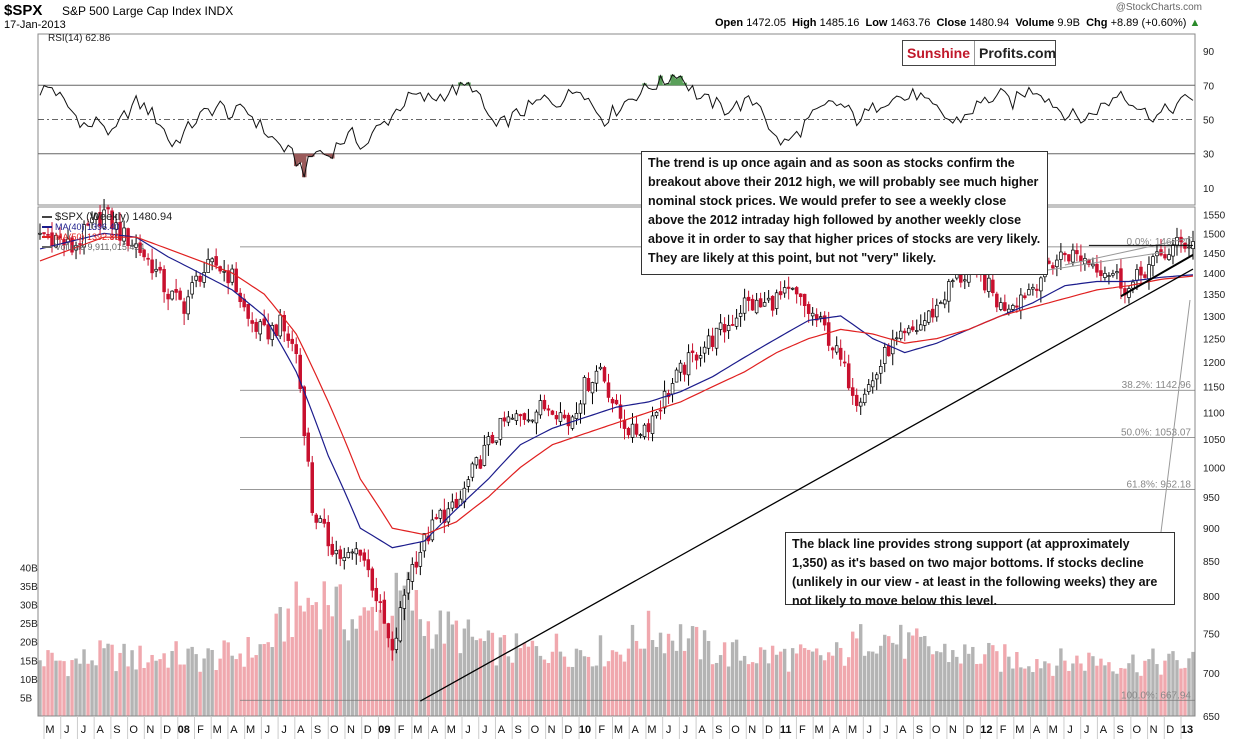 The width and height of the screenshot is (1242, 739). Describe the element at coordinates (113, 217) in the screenshot. I see `legend-entry: $SPX (Weekly) 1480.94` at that location.